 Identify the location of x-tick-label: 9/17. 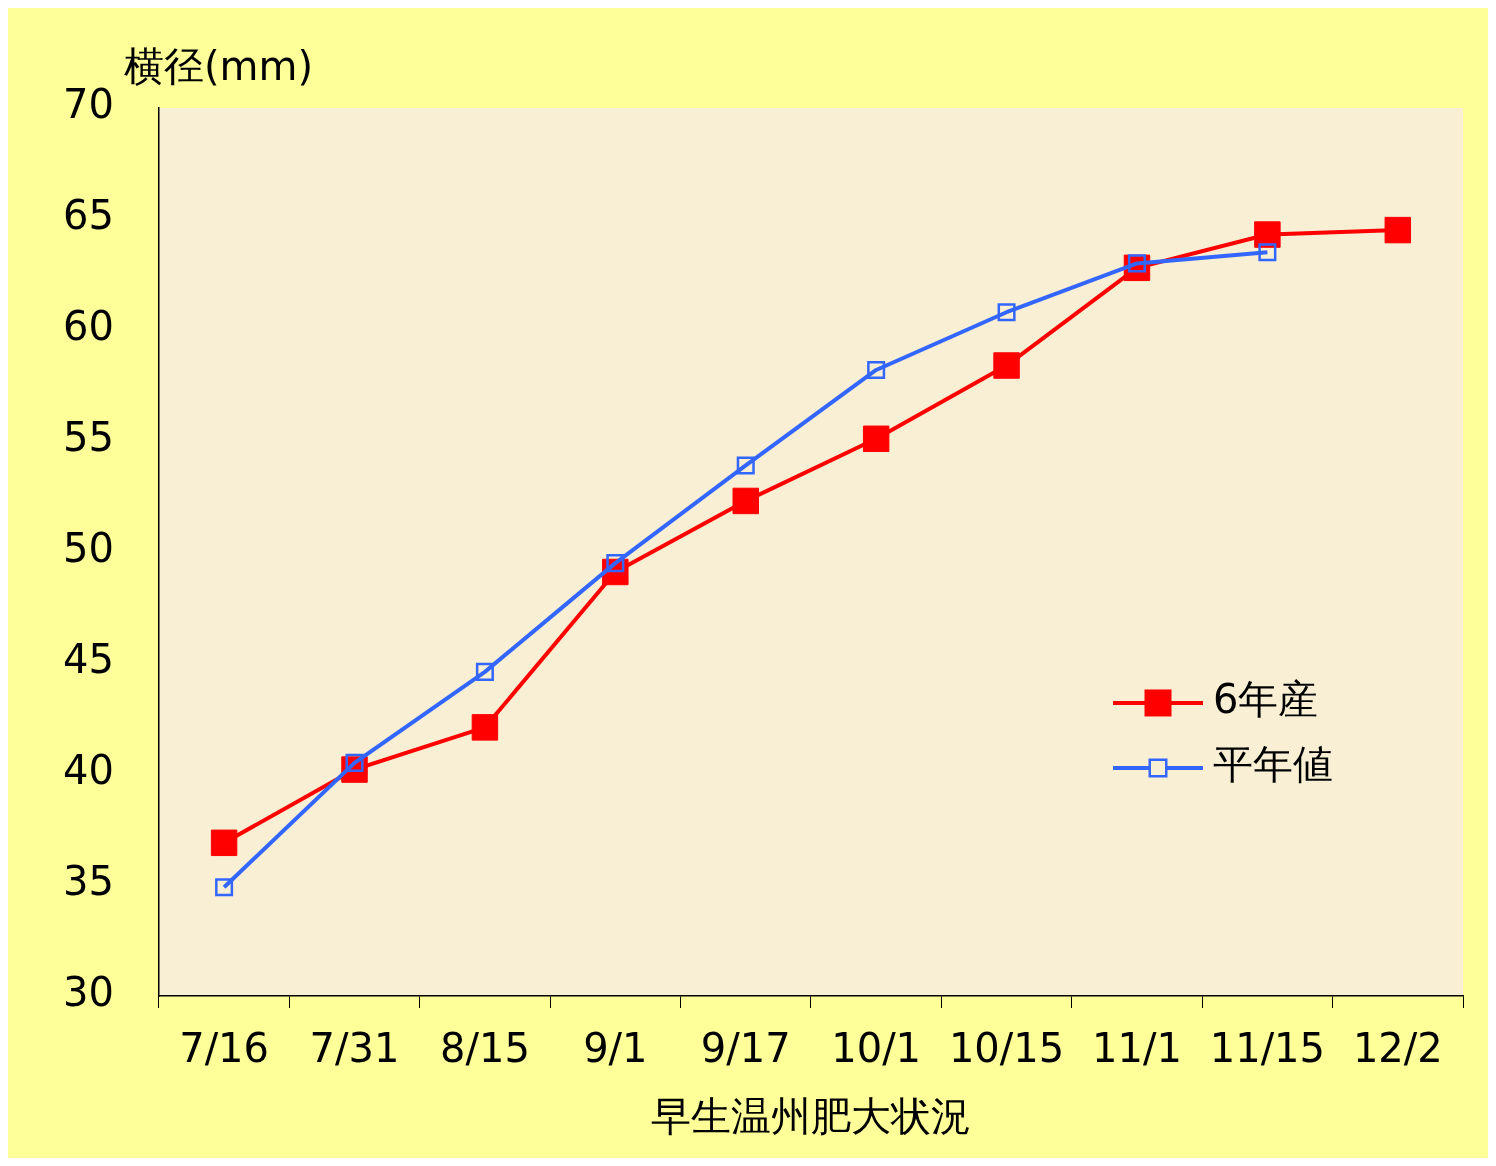
(745, 1048).